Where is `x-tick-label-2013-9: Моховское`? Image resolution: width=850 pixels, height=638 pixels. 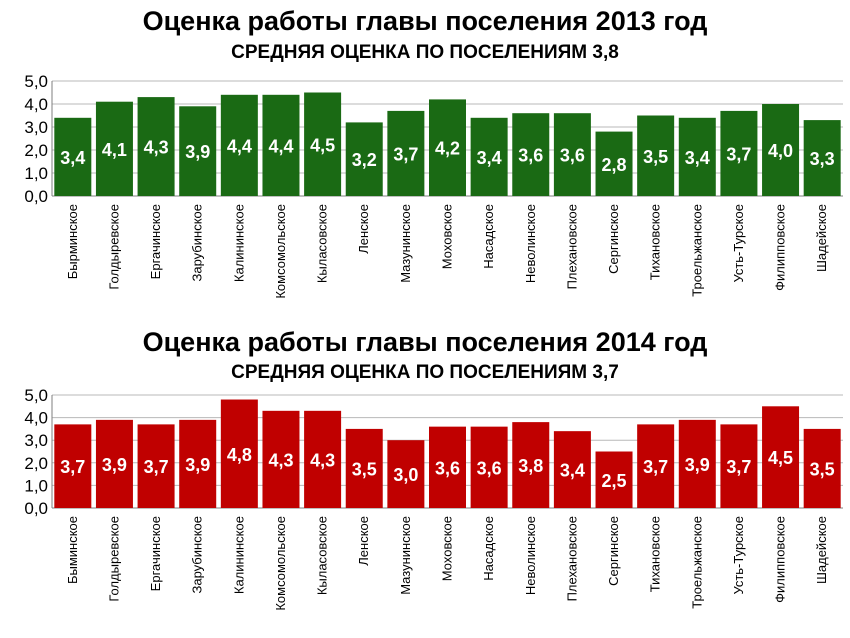 x-tick-label-2013-9: Моховское is located at coordinates (447, 236).